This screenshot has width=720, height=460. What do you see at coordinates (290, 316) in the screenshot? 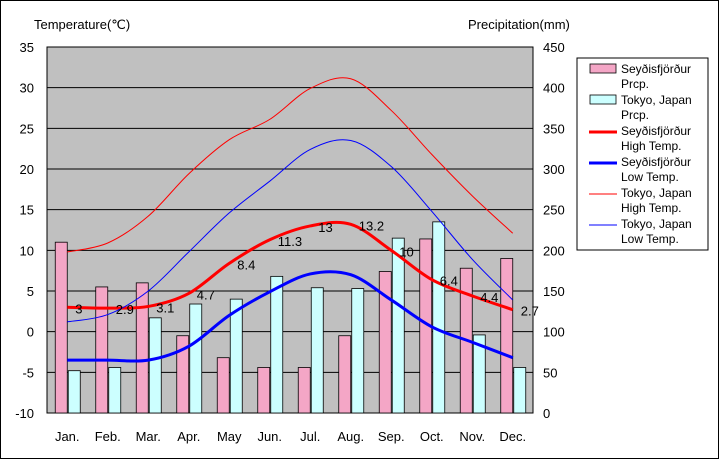
I see `series-line-sey-isfj-r-ur-low-temp` at bounding box center [290, 316].